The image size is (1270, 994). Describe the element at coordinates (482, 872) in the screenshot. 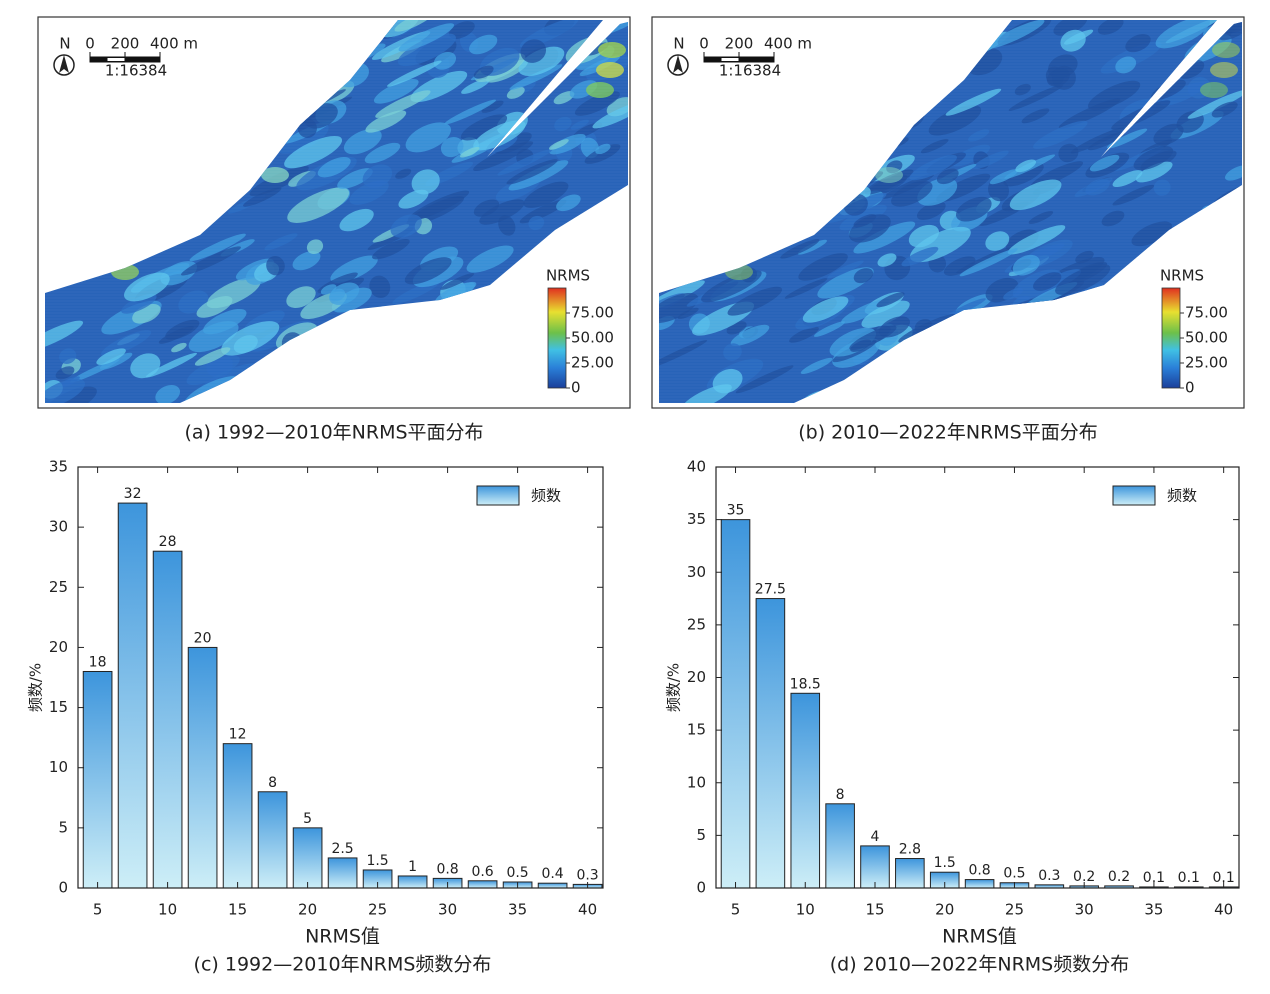

I see `value-label: 0.6` at that location.